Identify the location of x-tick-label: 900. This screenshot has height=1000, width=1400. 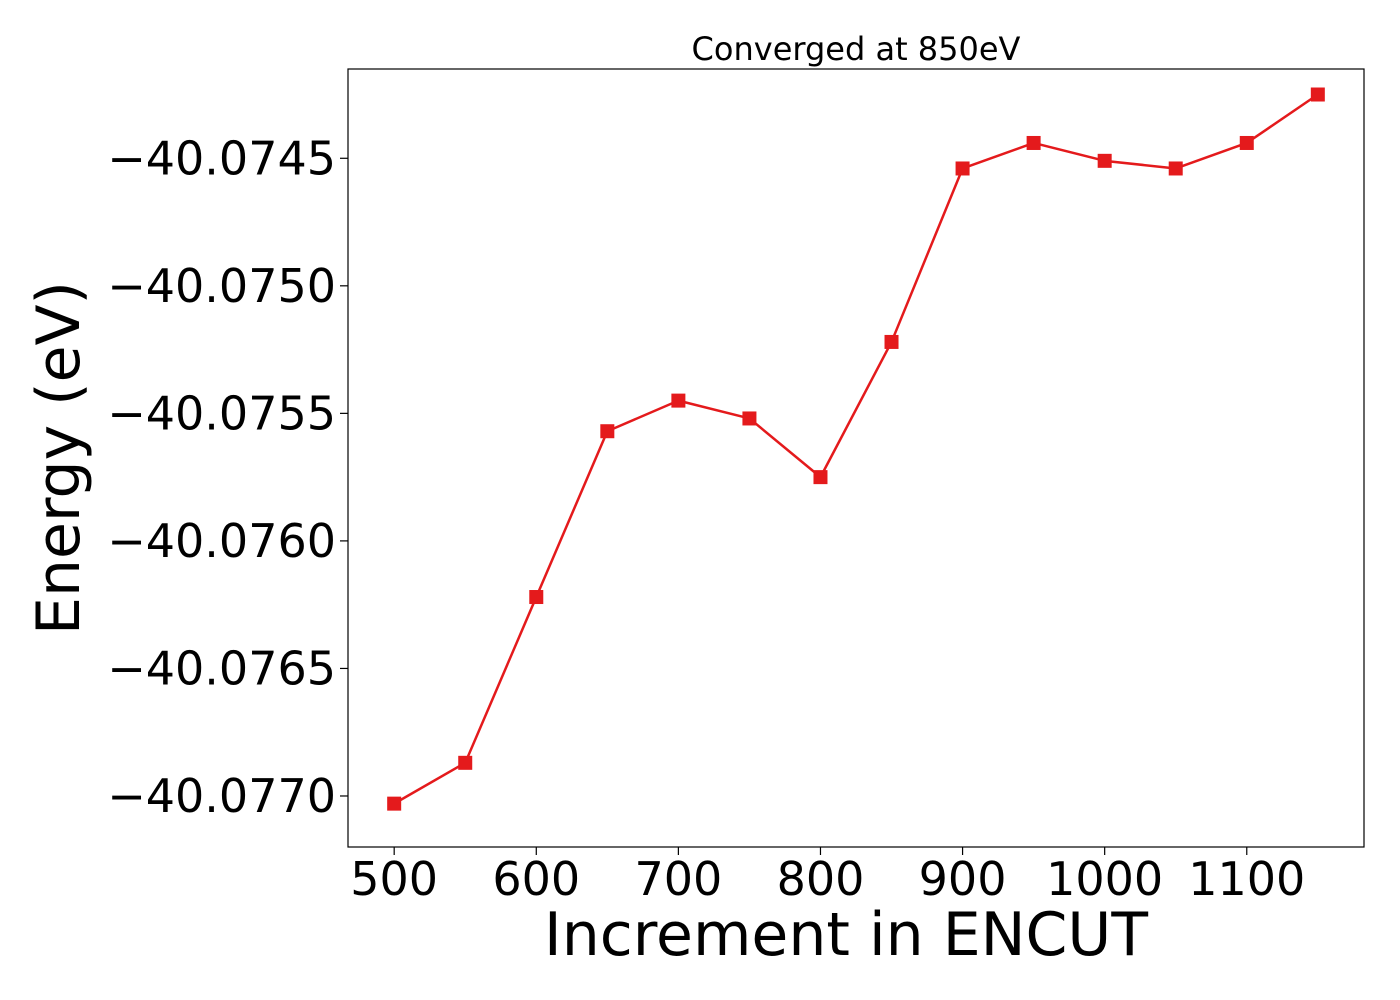
(963, 879).